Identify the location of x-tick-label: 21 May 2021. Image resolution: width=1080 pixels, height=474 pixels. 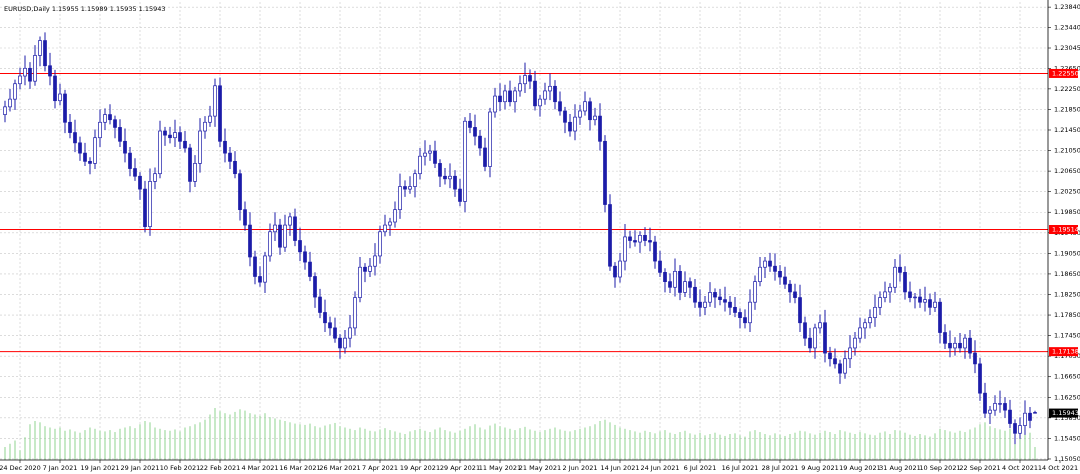
(540, 468).